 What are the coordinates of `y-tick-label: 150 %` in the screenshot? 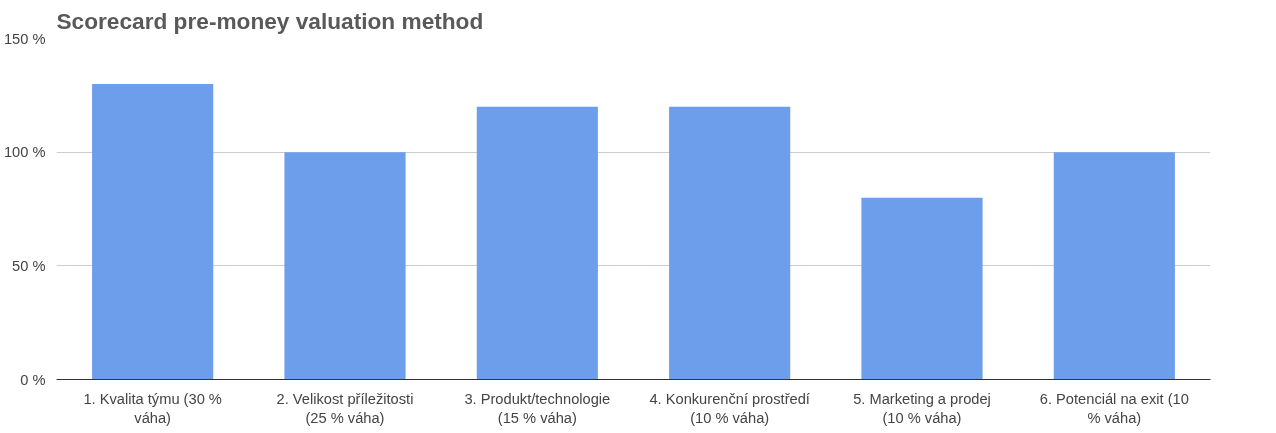 It's located at (24, 38).